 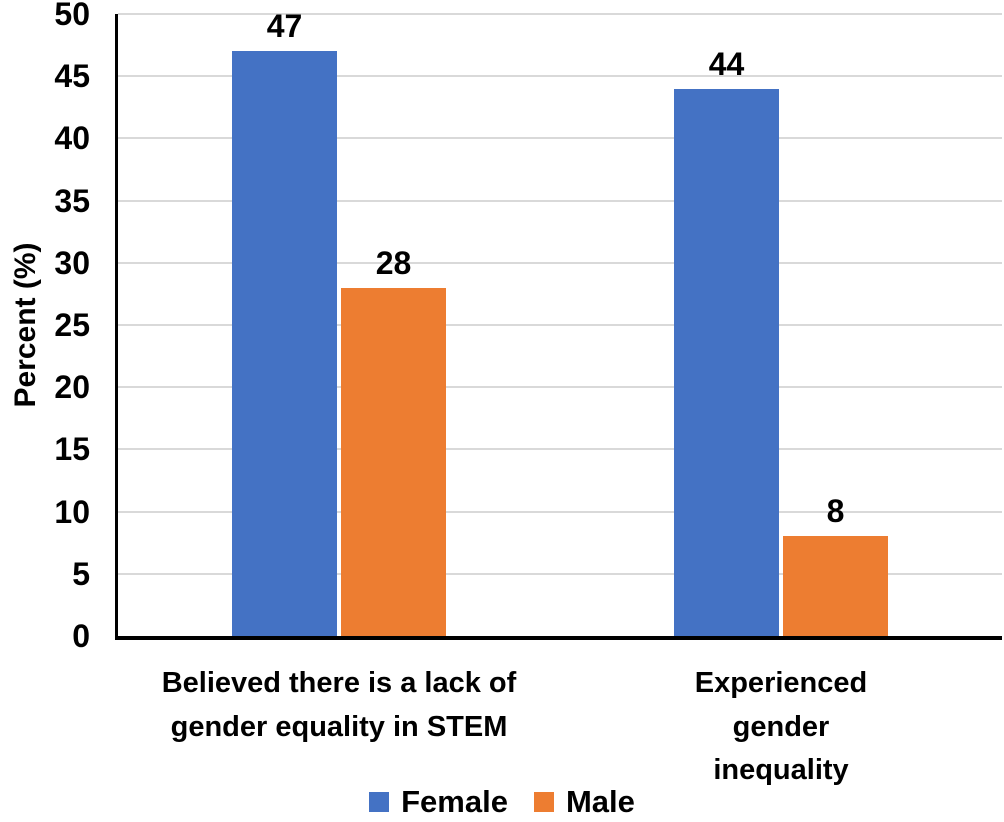 I want to click on legend-swatch-female, so click(x=379, y=801).